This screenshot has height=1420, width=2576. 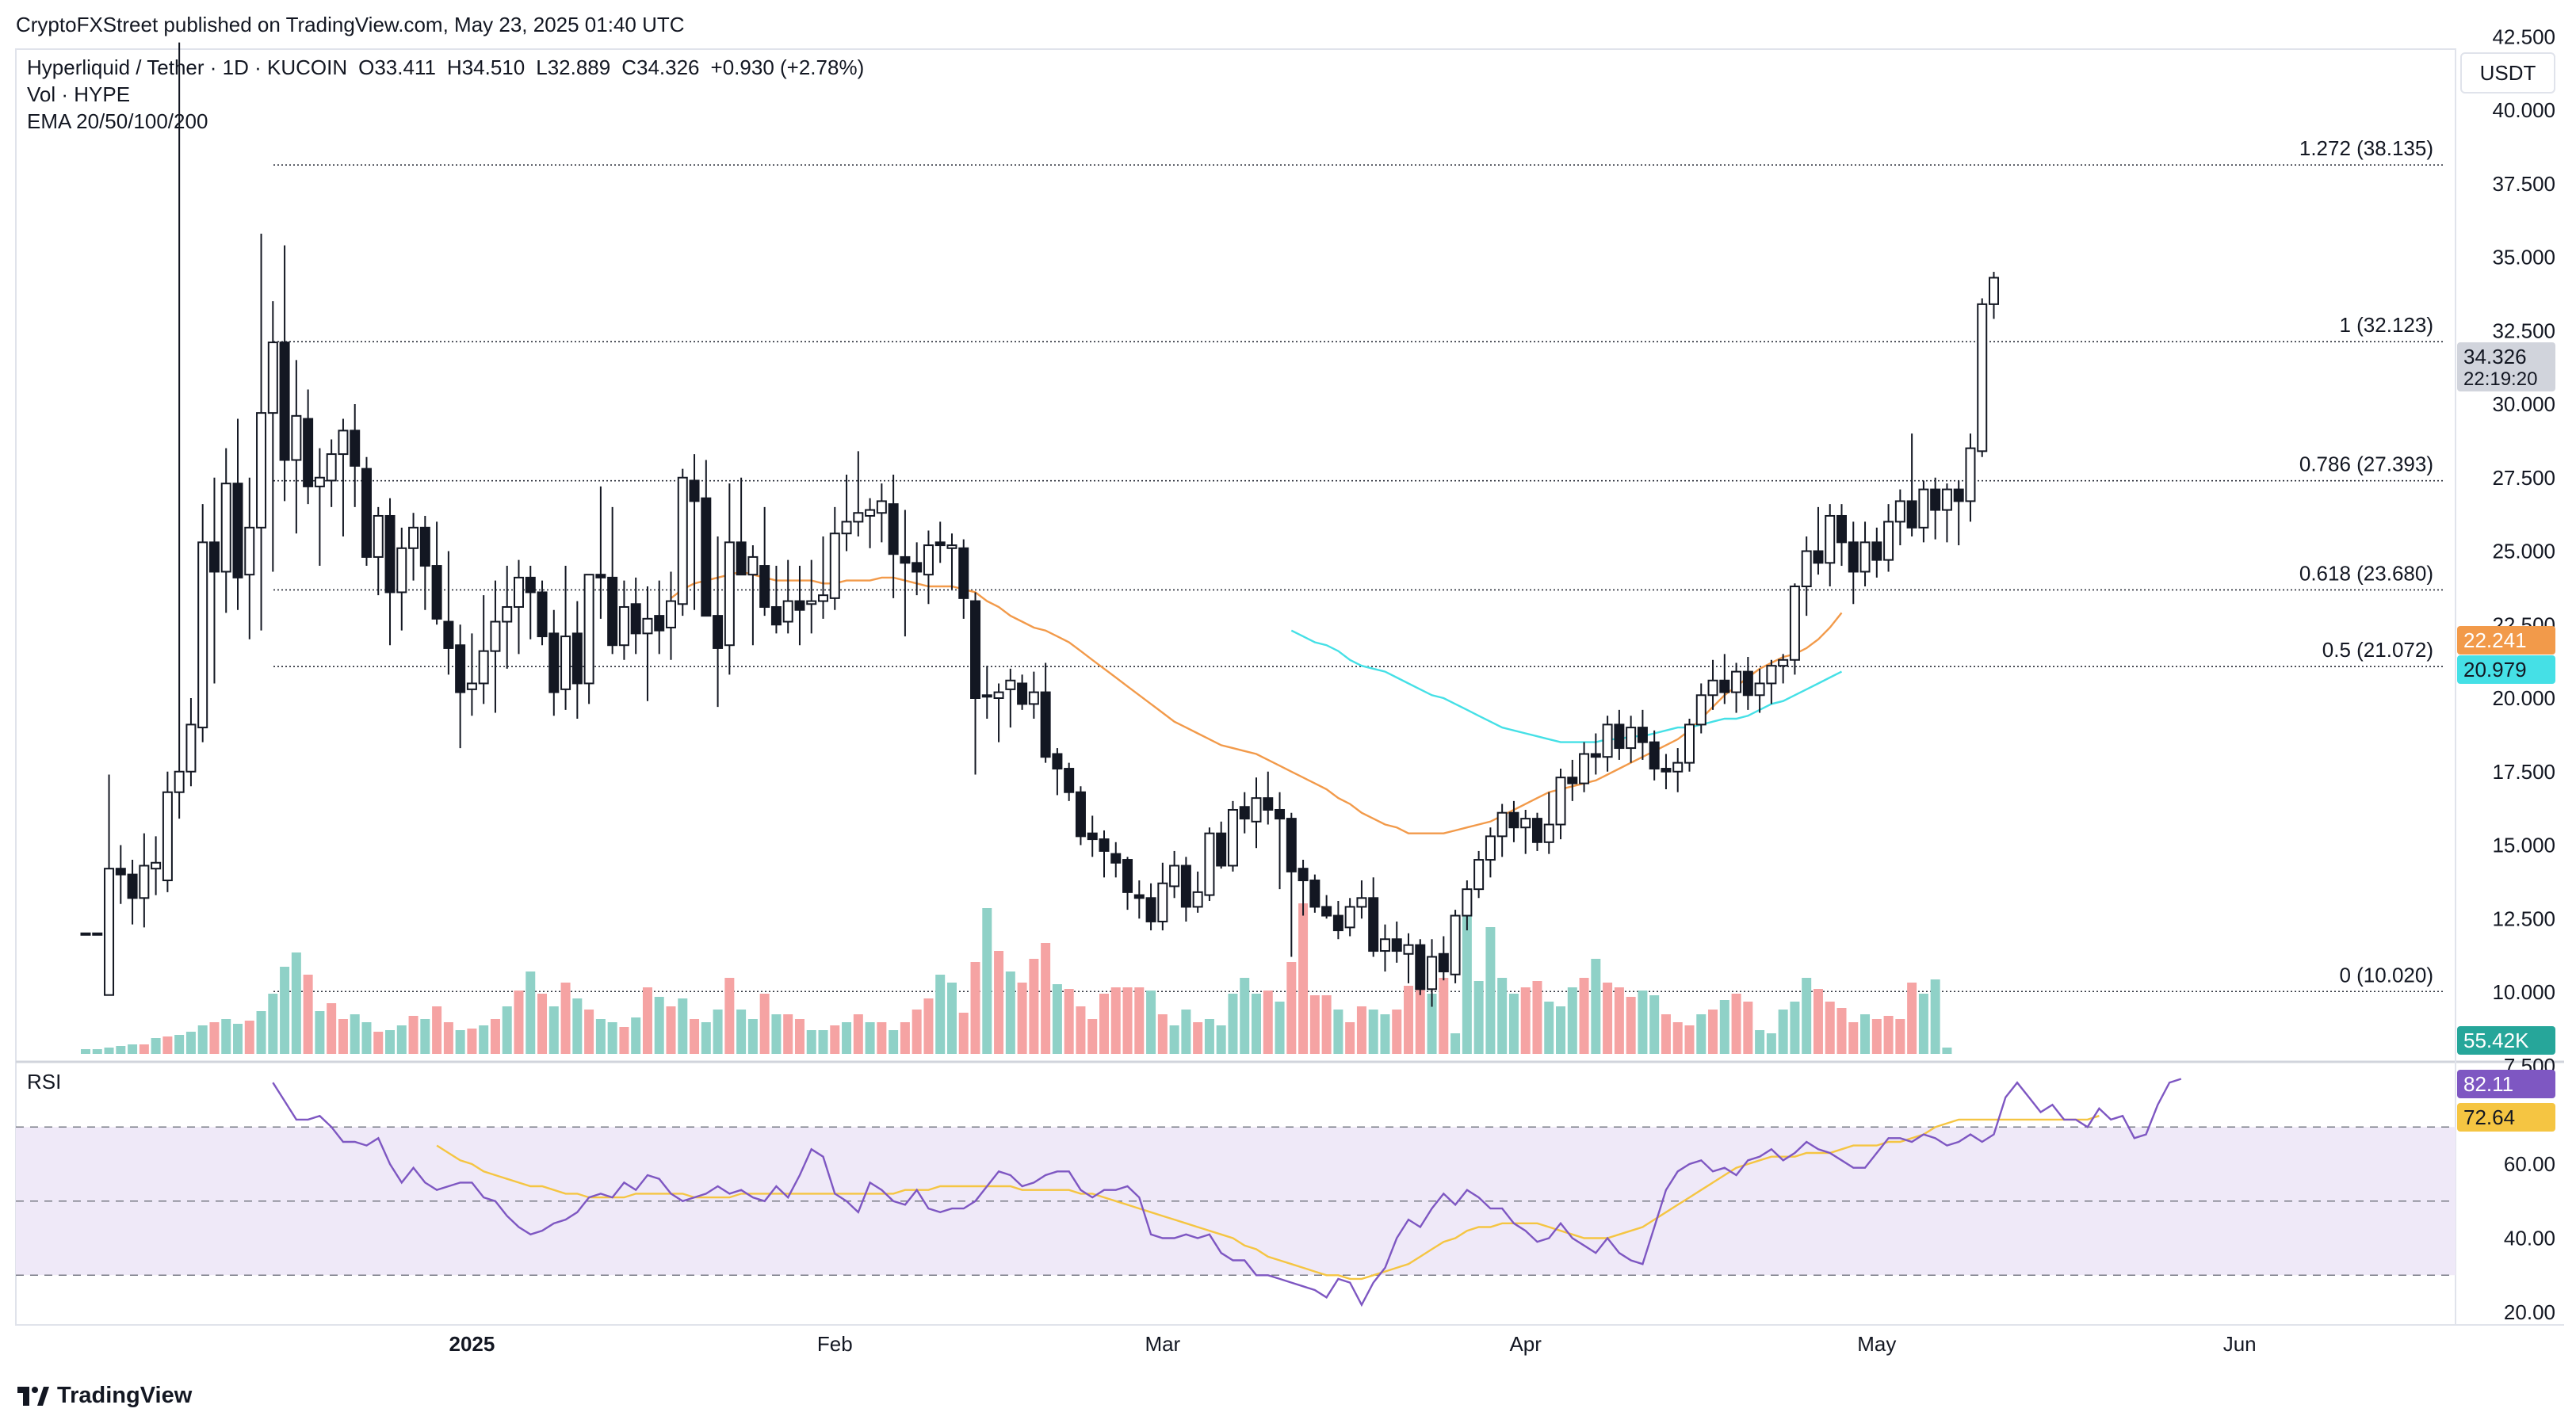 What do you see at coordinates (2506, 1118) in the screenshot?
I see `rsi-ma-badge: 72.64` at bounding box center [2506, 1118].